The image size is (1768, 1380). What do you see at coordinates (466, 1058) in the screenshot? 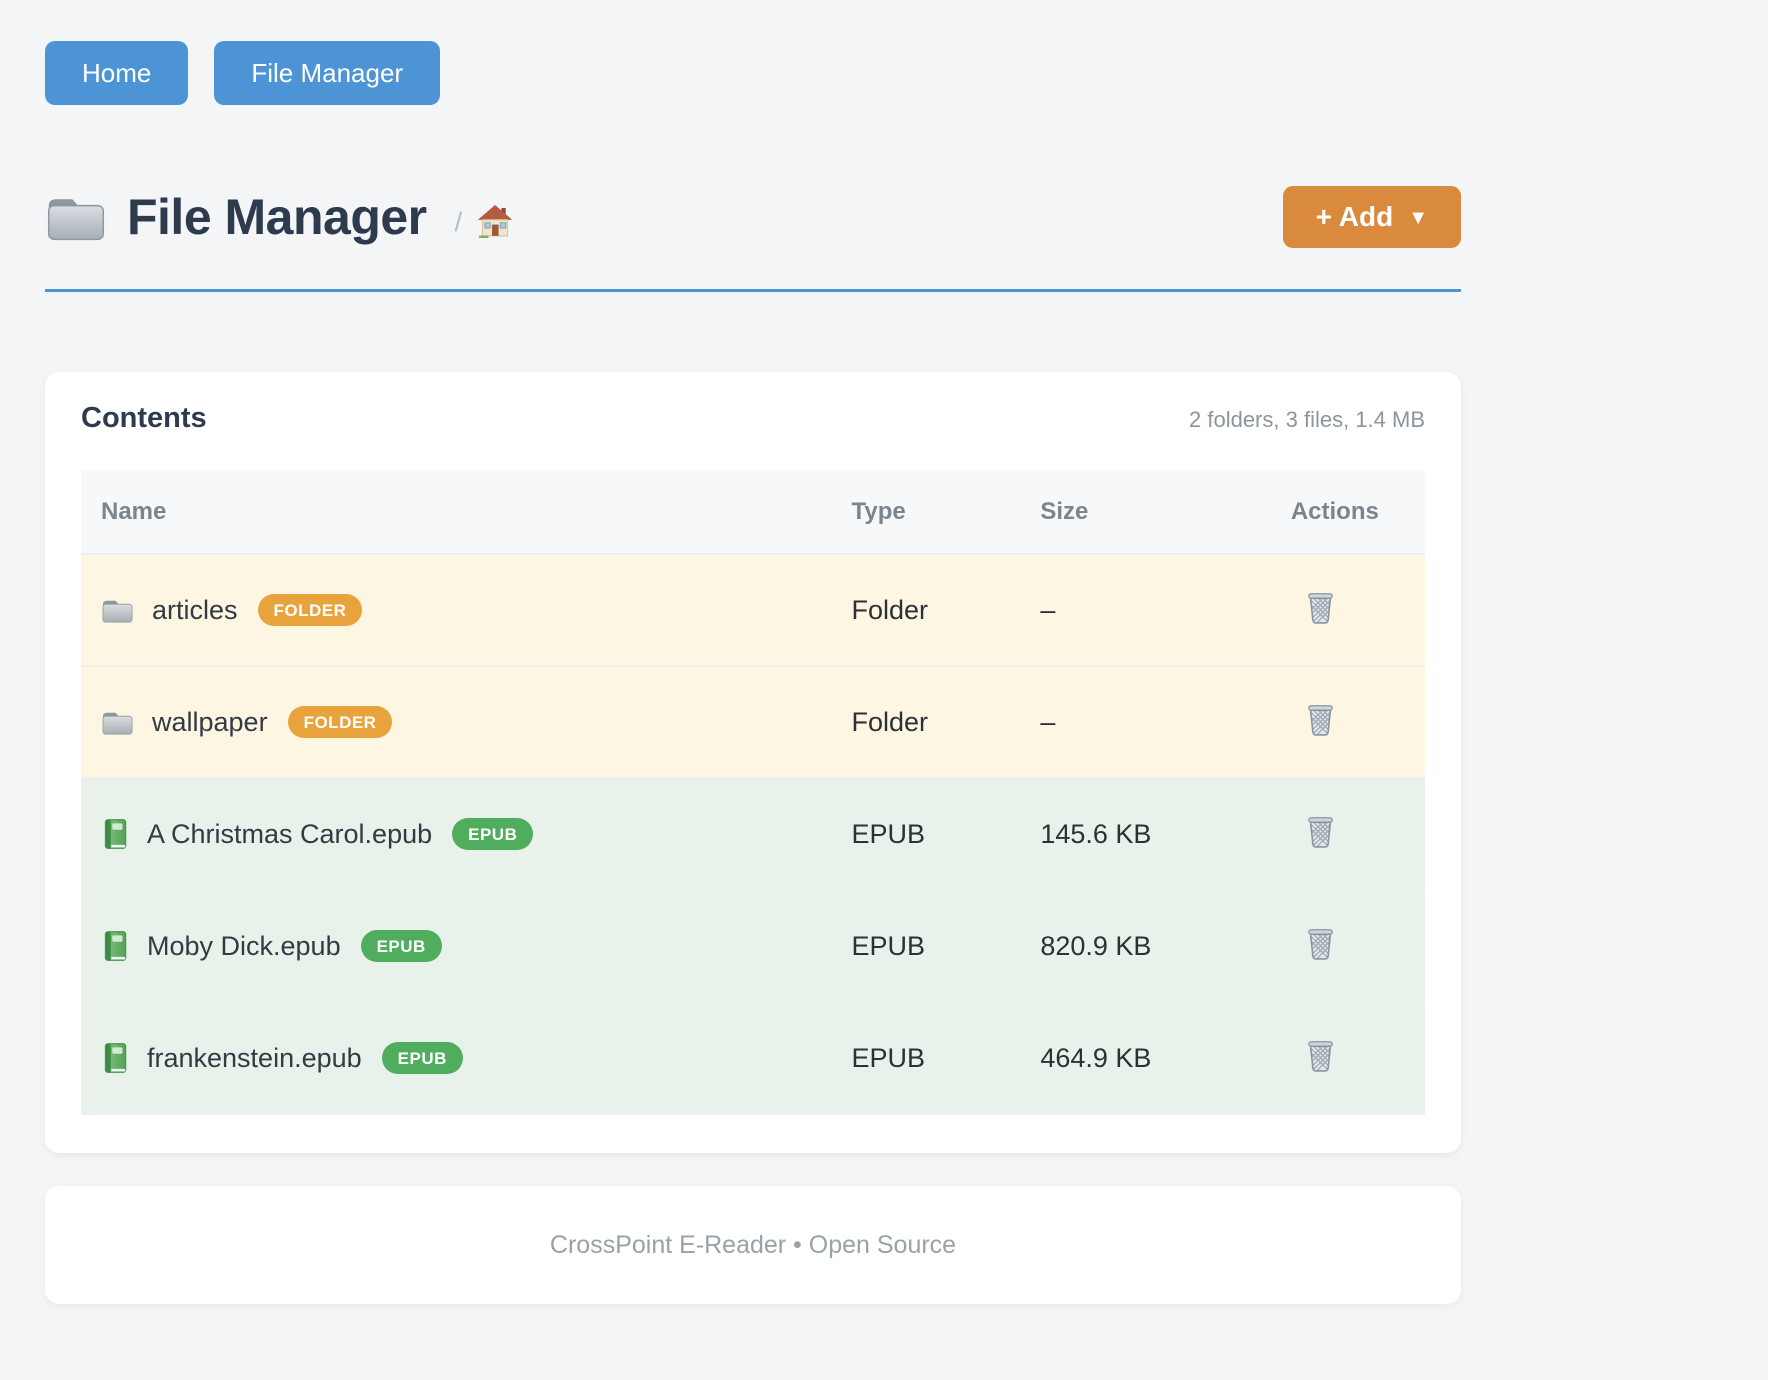
I see `name-cell: frankenstein.epub EPUB` at bounding box center [466, 1058].